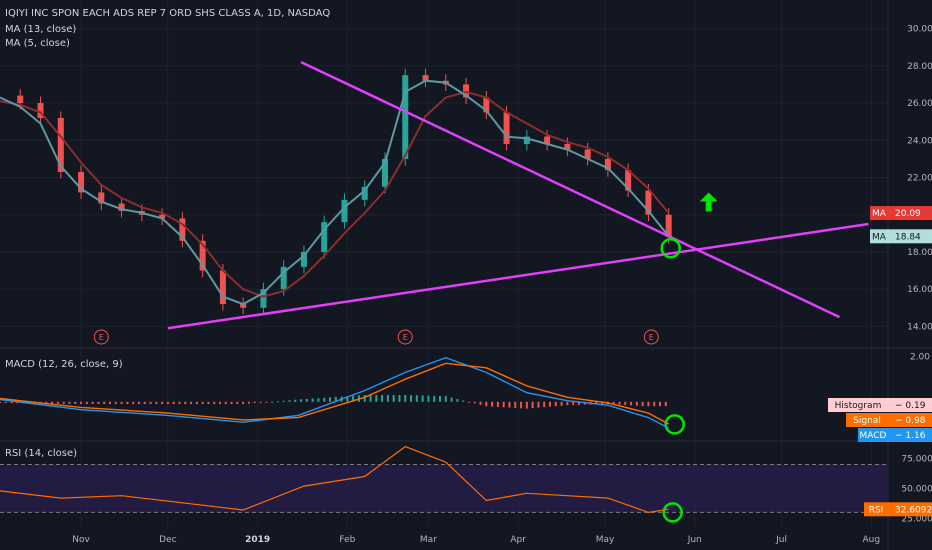 This screenshot has height=550, width=932. Describe the element at coordinates (919, 253) in the screenshot. I see `price-tick-2: 18.00` at that location.